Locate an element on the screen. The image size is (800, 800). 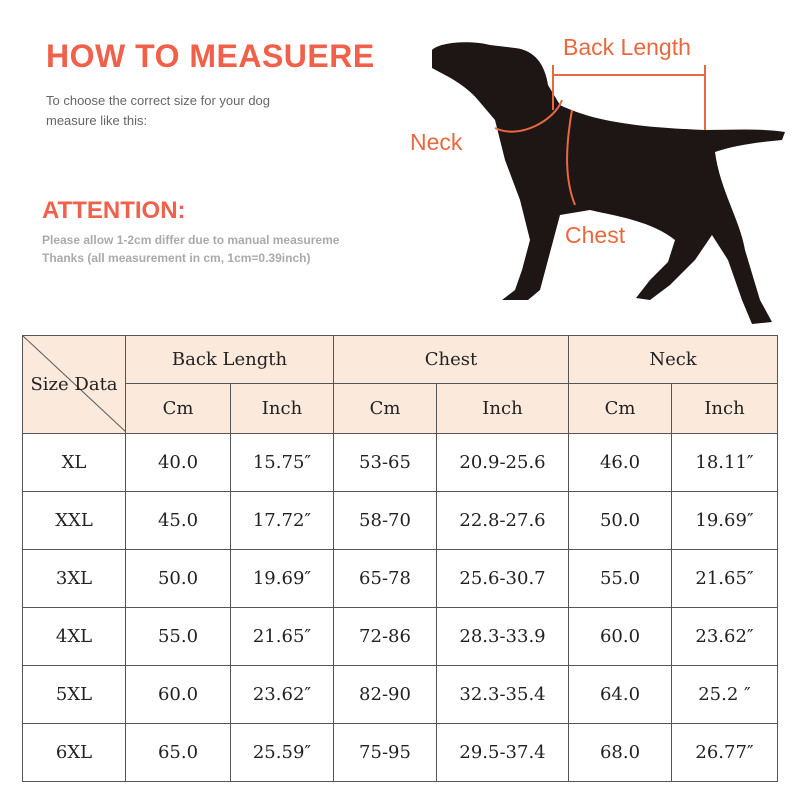
table-row: XL 40.0 15.75″ 53-65 20.9-25.6 46.0 18.11″ is located at coordinates (400, 462).